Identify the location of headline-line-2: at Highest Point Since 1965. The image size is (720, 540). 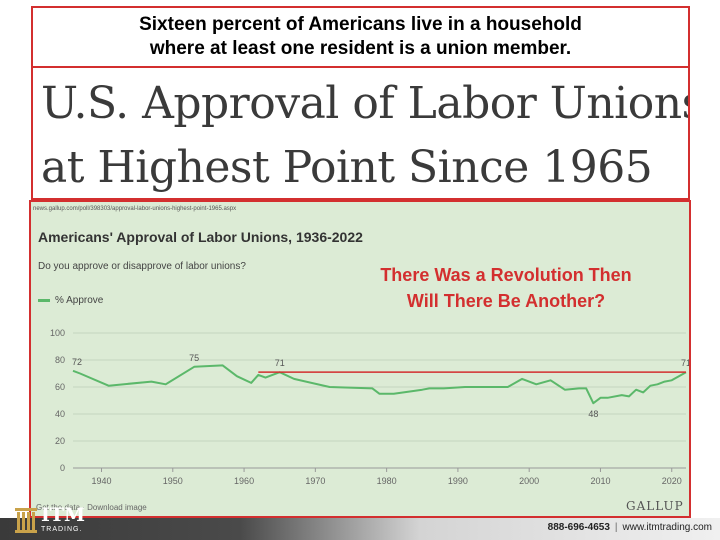
(347, 167).